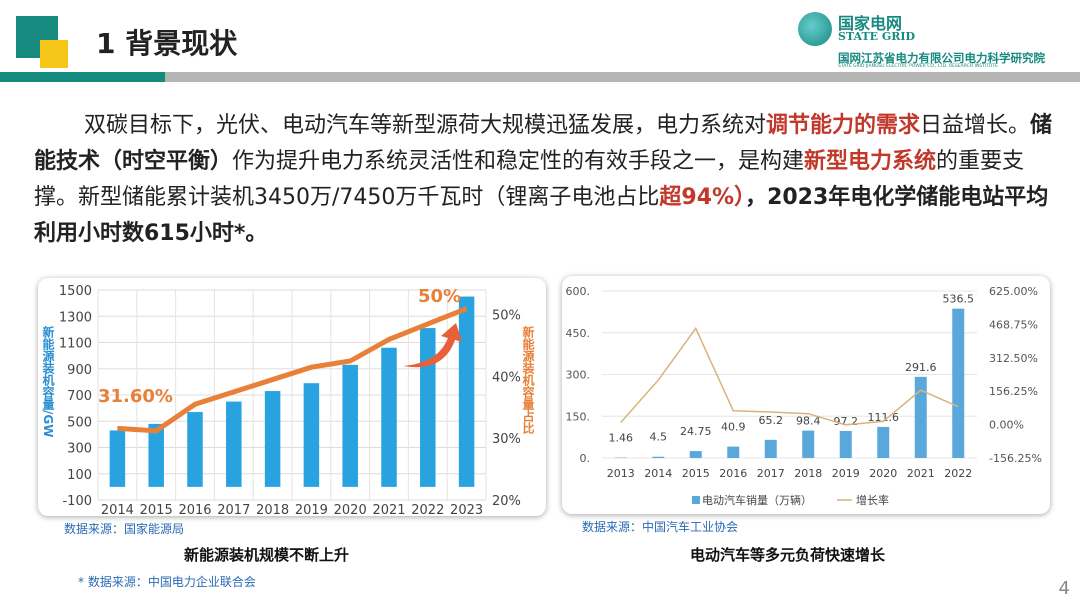  What do you see at coordinates (77, 501) in the screenshot?
I see `y-tick-label: -100` at bounding box center [77, 501].